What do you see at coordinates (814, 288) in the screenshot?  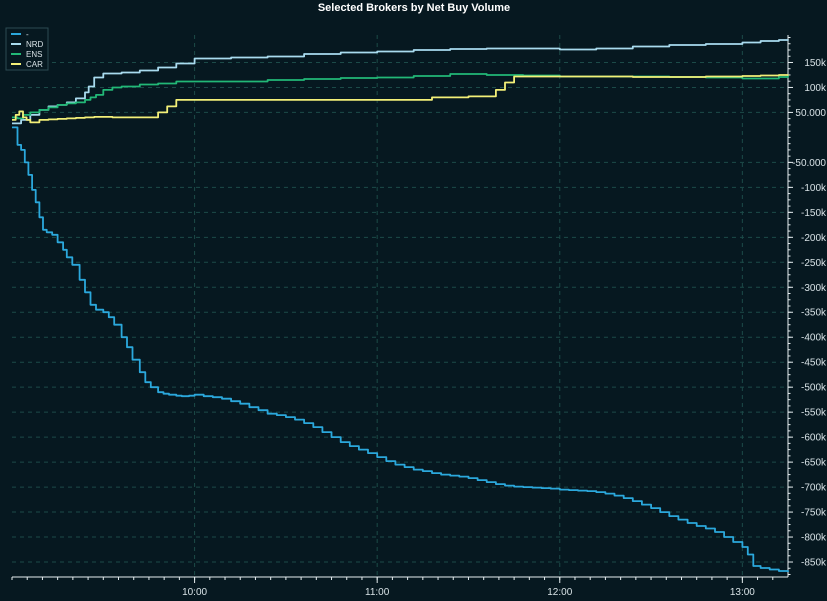 I see `y-tick-label: -300k` at bounding box center [814, 288].